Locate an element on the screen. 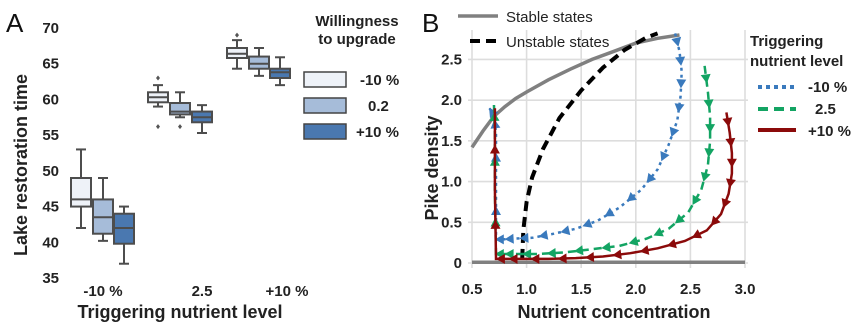 This screenshot has height=322, width=863. y-tick-label: 0 is located at coordinates (458, 263).